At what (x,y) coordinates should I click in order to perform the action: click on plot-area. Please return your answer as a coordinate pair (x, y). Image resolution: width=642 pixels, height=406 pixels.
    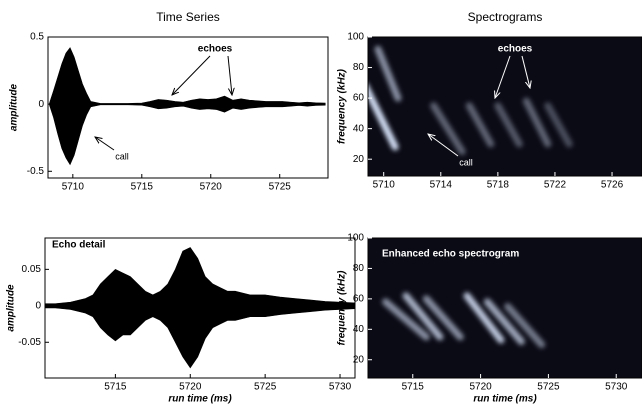
    Looking at the image, I should click on (505, 106).